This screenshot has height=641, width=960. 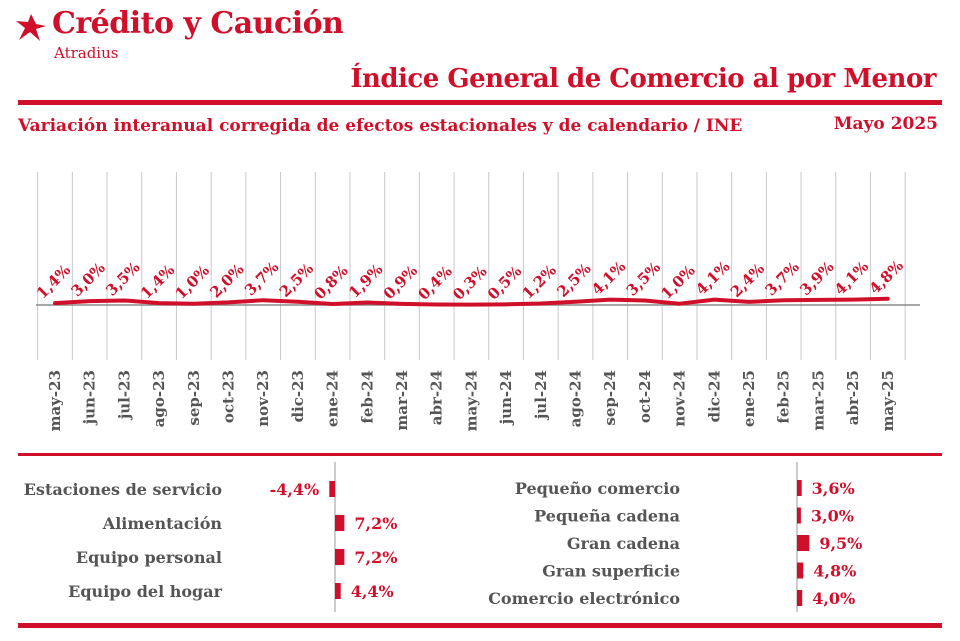 I want to click on x-tick-label: ene-25, so click(x=749, y=398).